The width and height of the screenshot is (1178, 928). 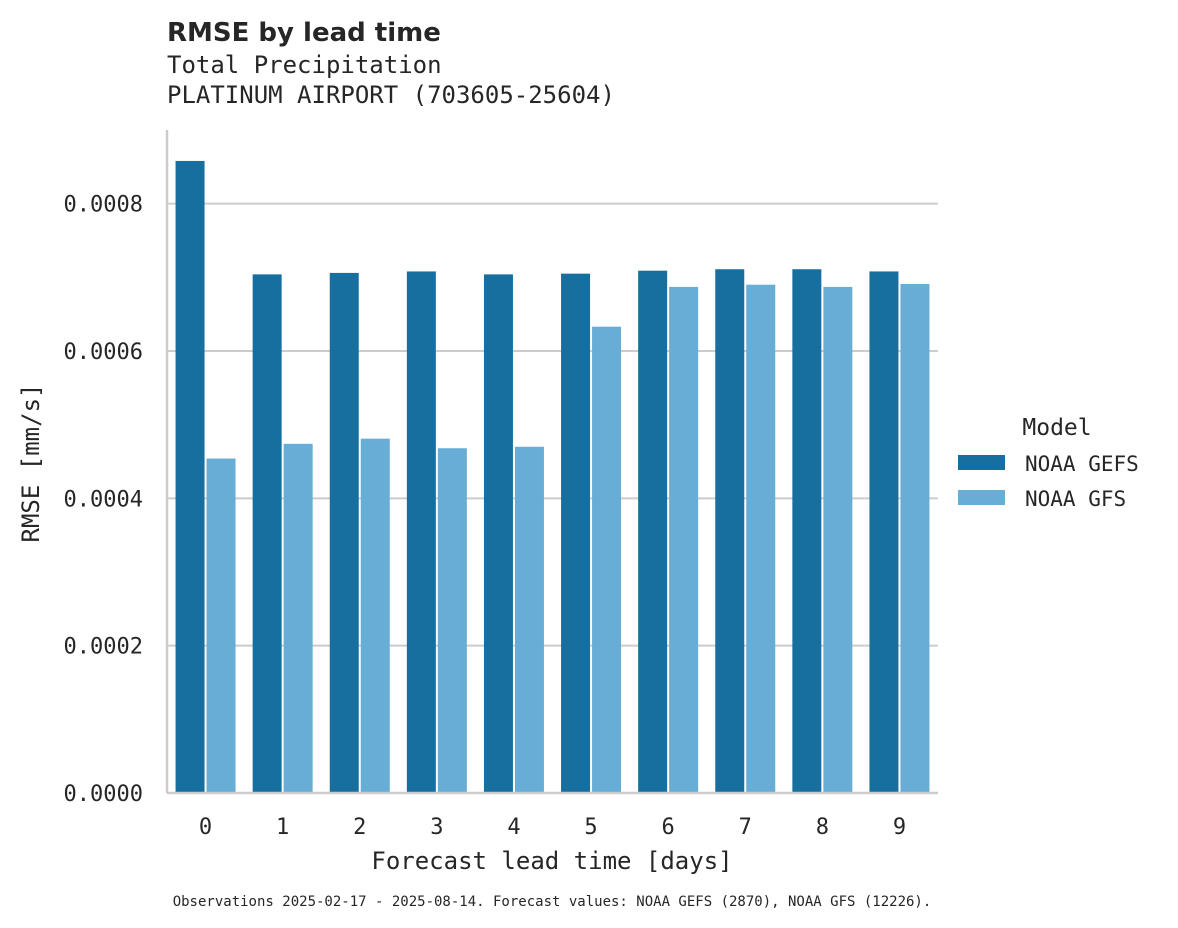 What do you see at coordinates (103, 647) in the screenshot?
I see `y-tick-label: 0.0002` at bounding box center [103, 647].